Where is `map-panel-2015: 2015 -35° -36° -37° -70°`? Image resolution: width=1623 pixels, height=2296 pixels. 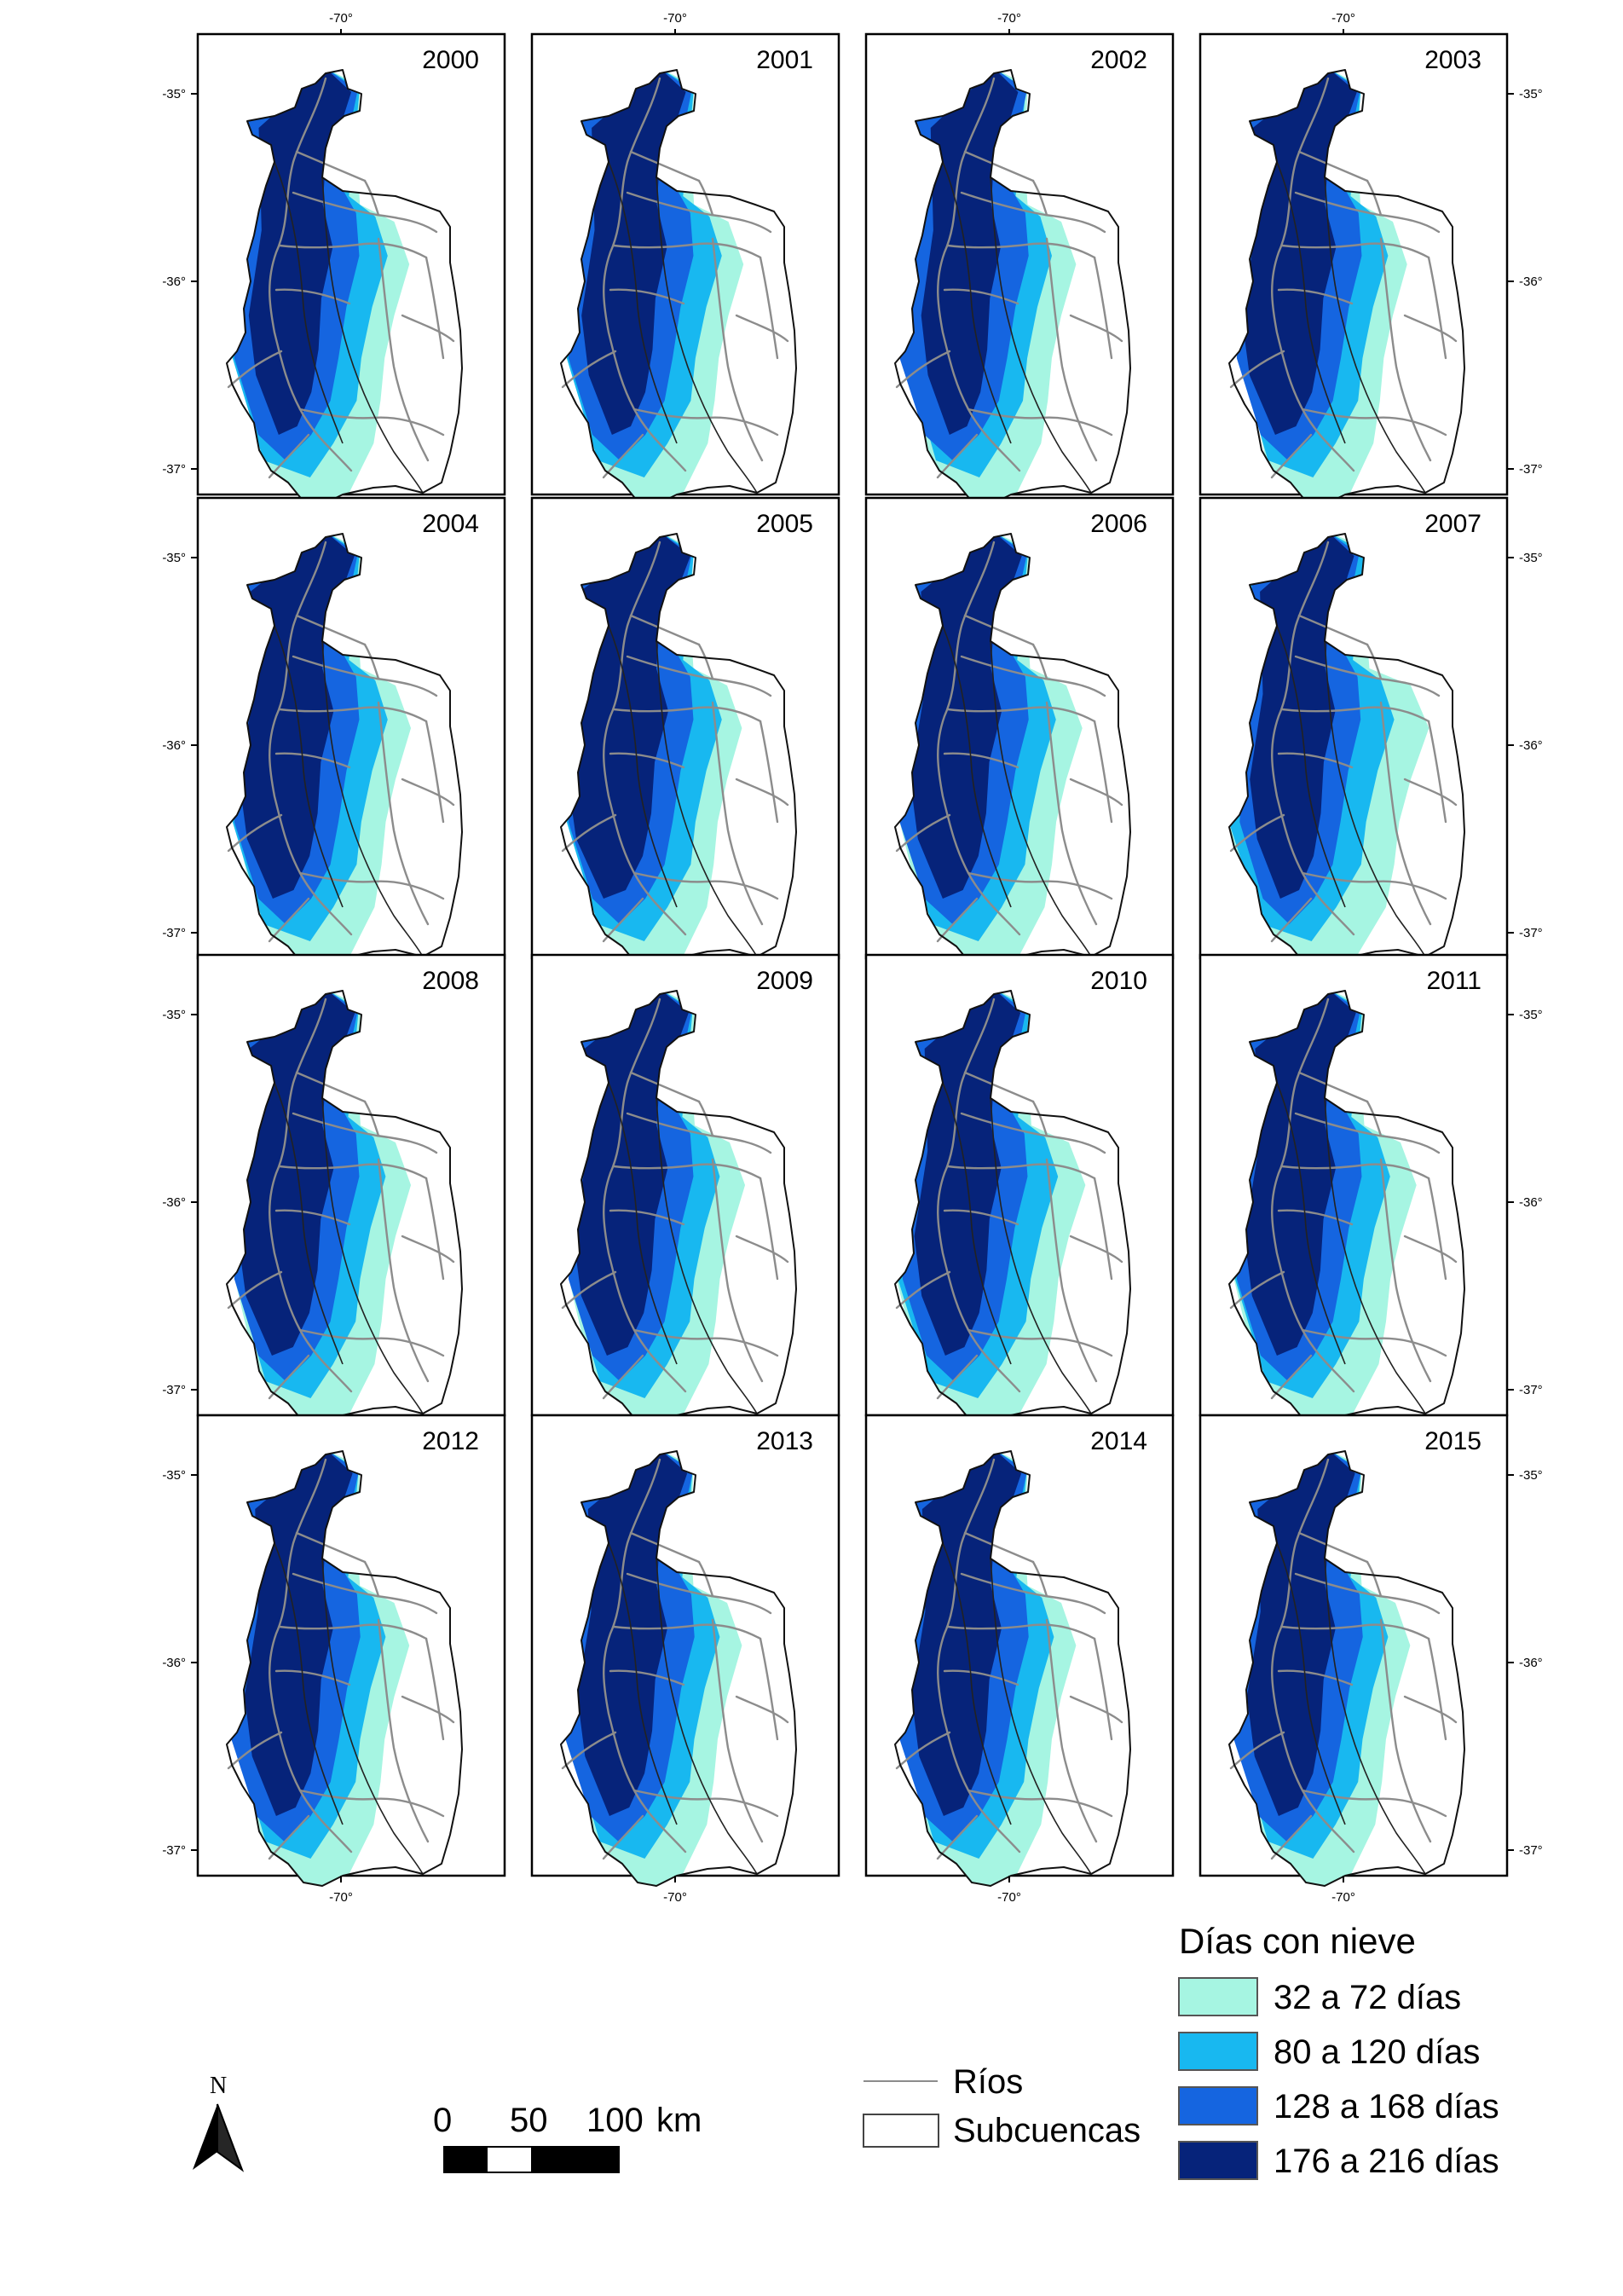
map-panel-2015: 2015 -35° -36° -37° -70° is located at coordinates (1370, 1660).